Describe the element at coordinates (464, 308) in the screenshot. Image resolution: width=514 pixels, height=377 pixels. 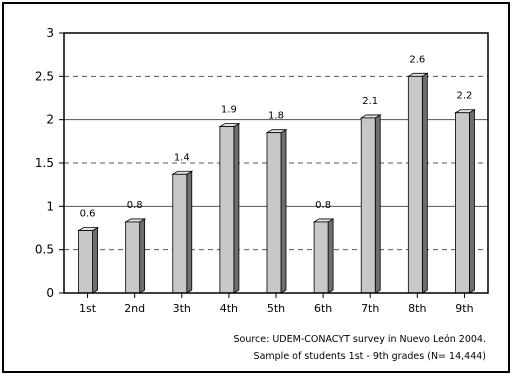
I see `x-tick-label: 9th` at that location.